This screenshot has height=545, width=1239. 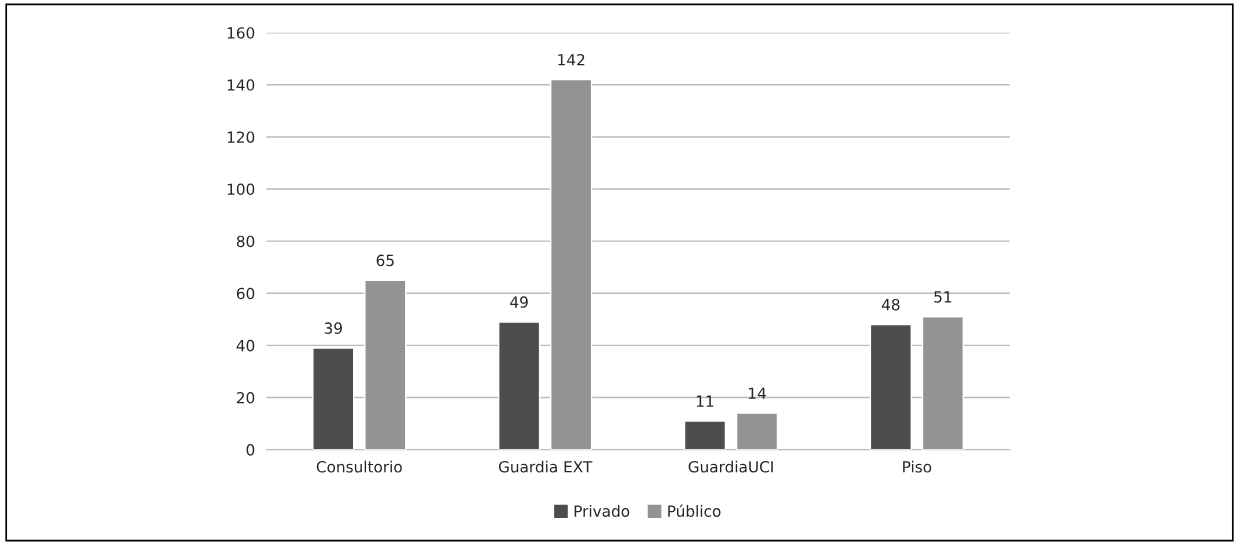 What do you see at coordinates (519, 302) in the screenshot?
I see `data-label: 49` at bounding box center [519, 302].